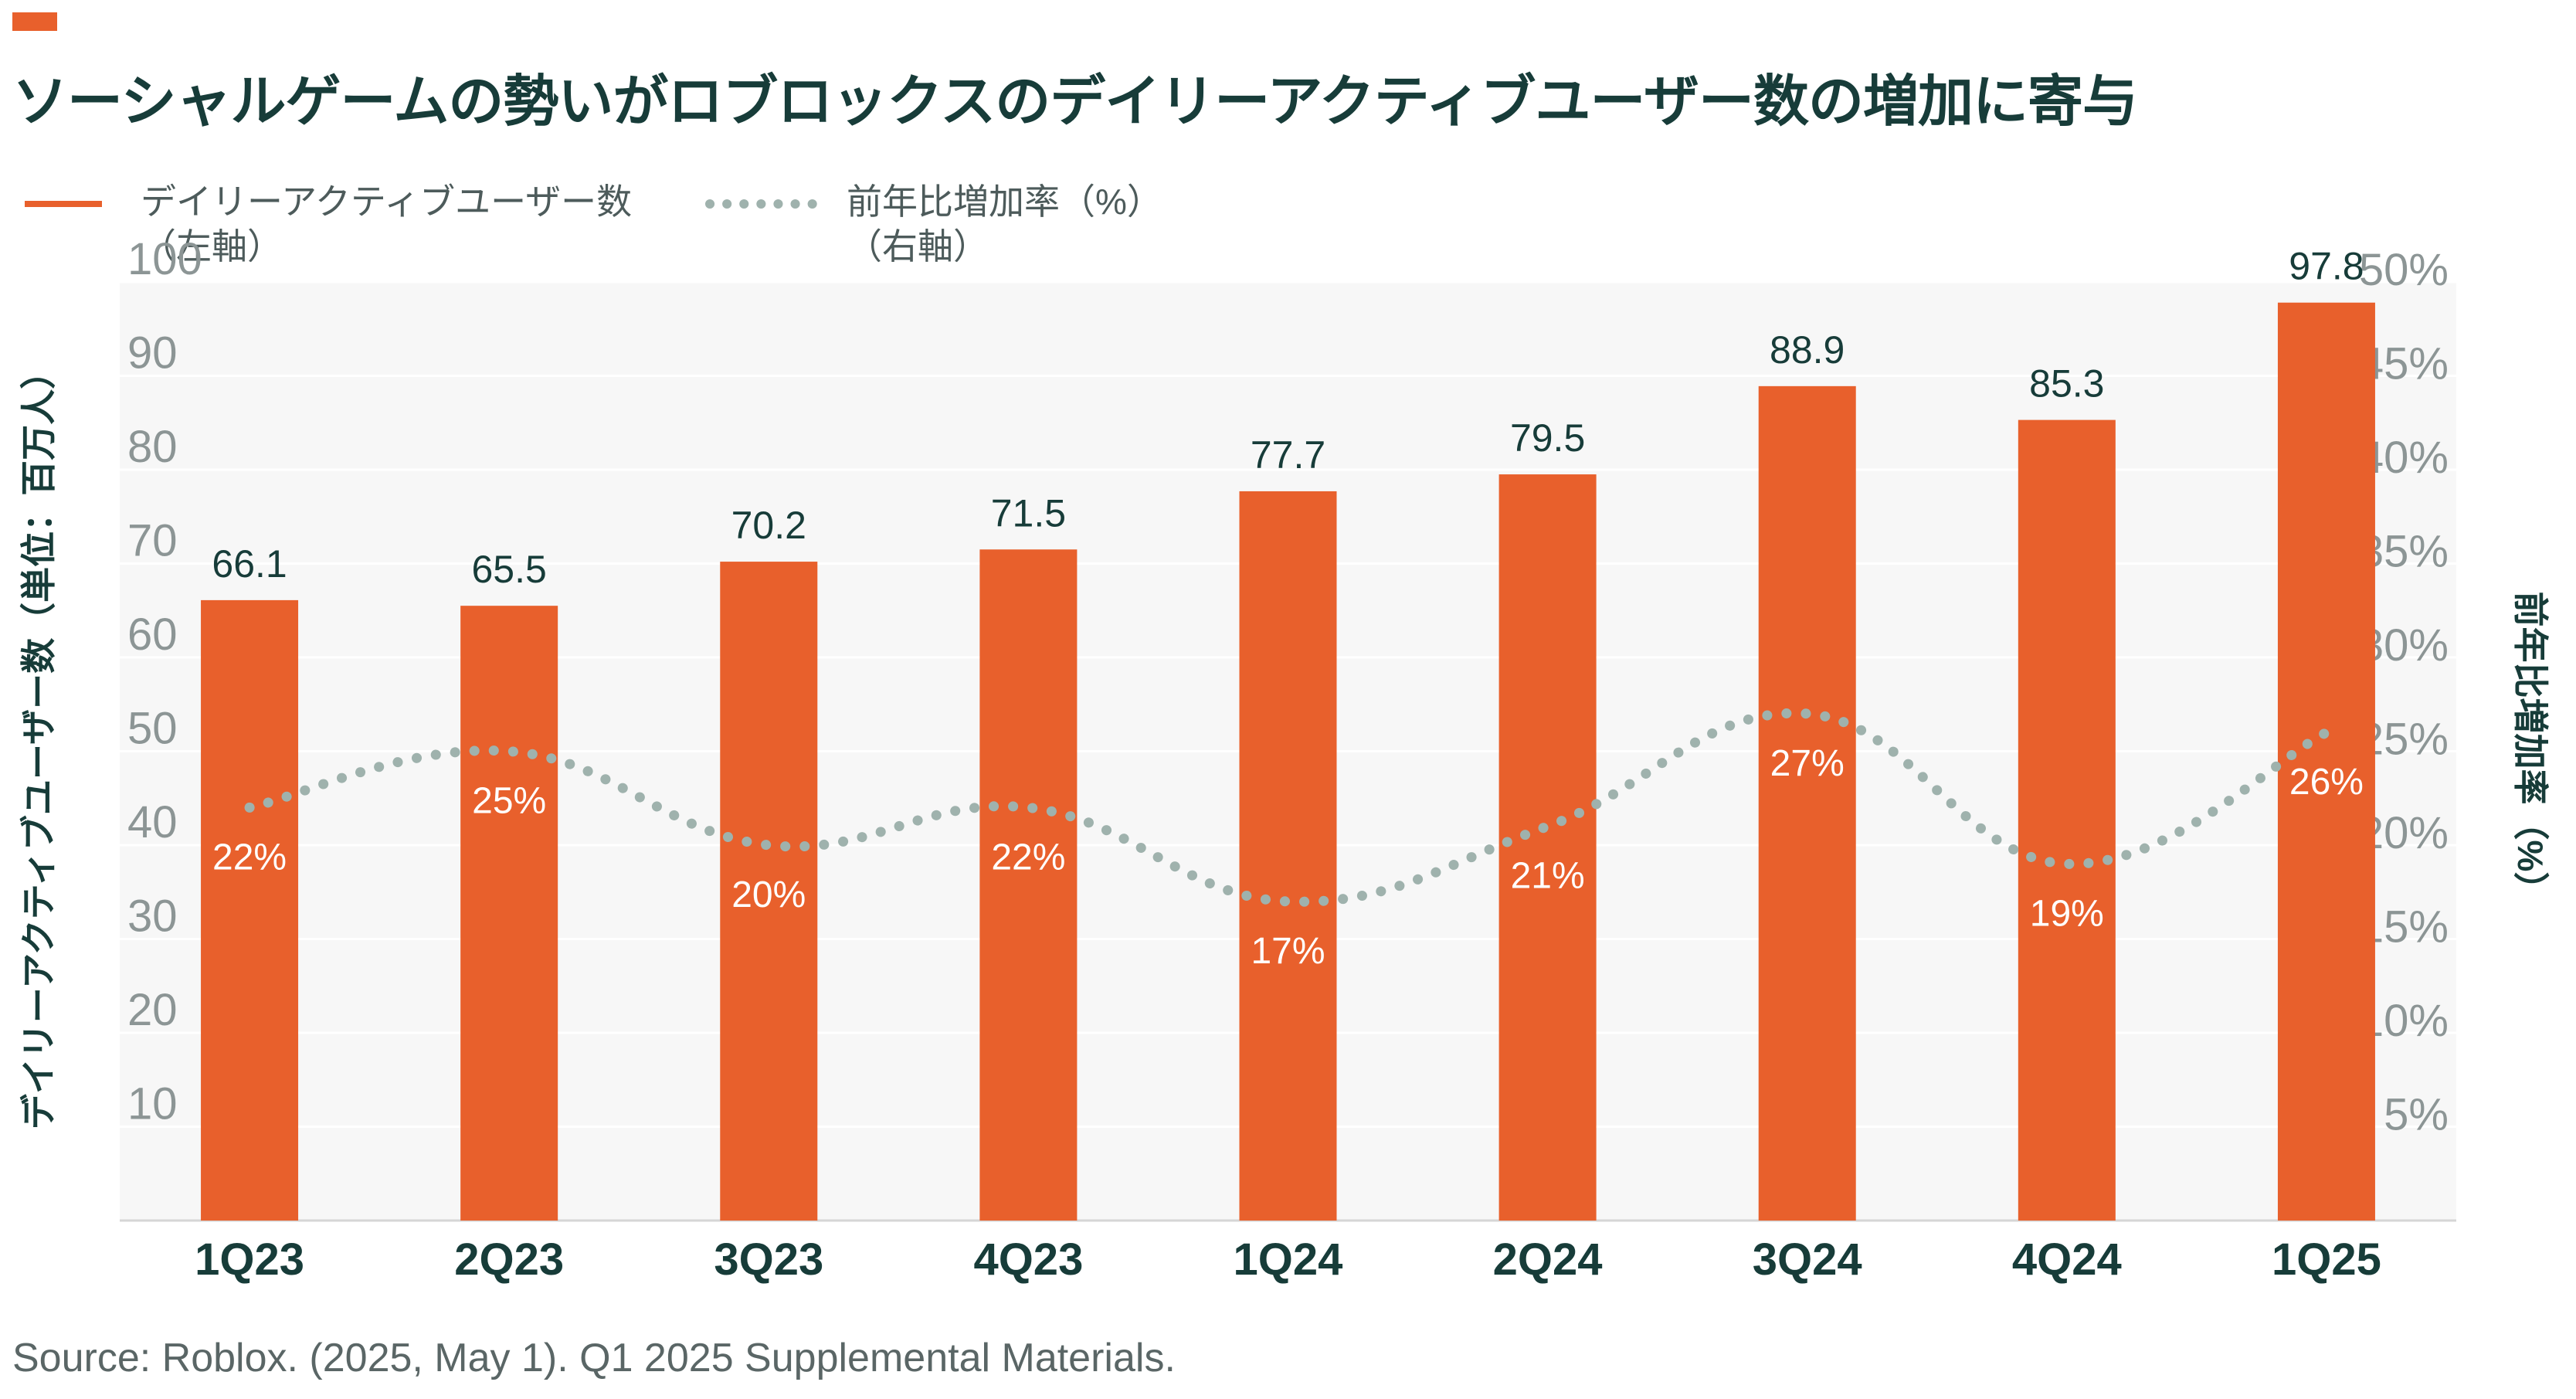 The image size is (2576, 1399). Describe the element at coordinates (152, 635) in the screenshot. I see `y-tick-label: 60` at that location.